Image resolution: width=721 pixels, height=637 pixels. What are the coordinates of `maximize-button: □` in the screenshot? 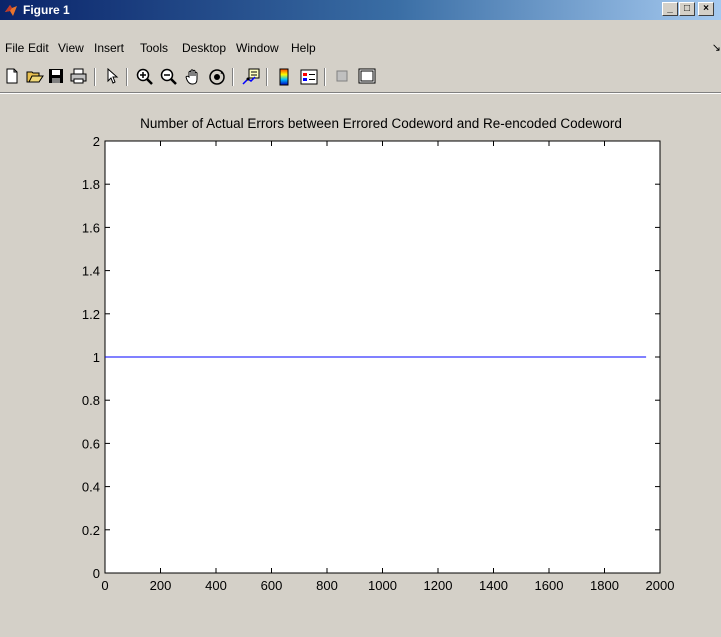 It's located at (687, 9).